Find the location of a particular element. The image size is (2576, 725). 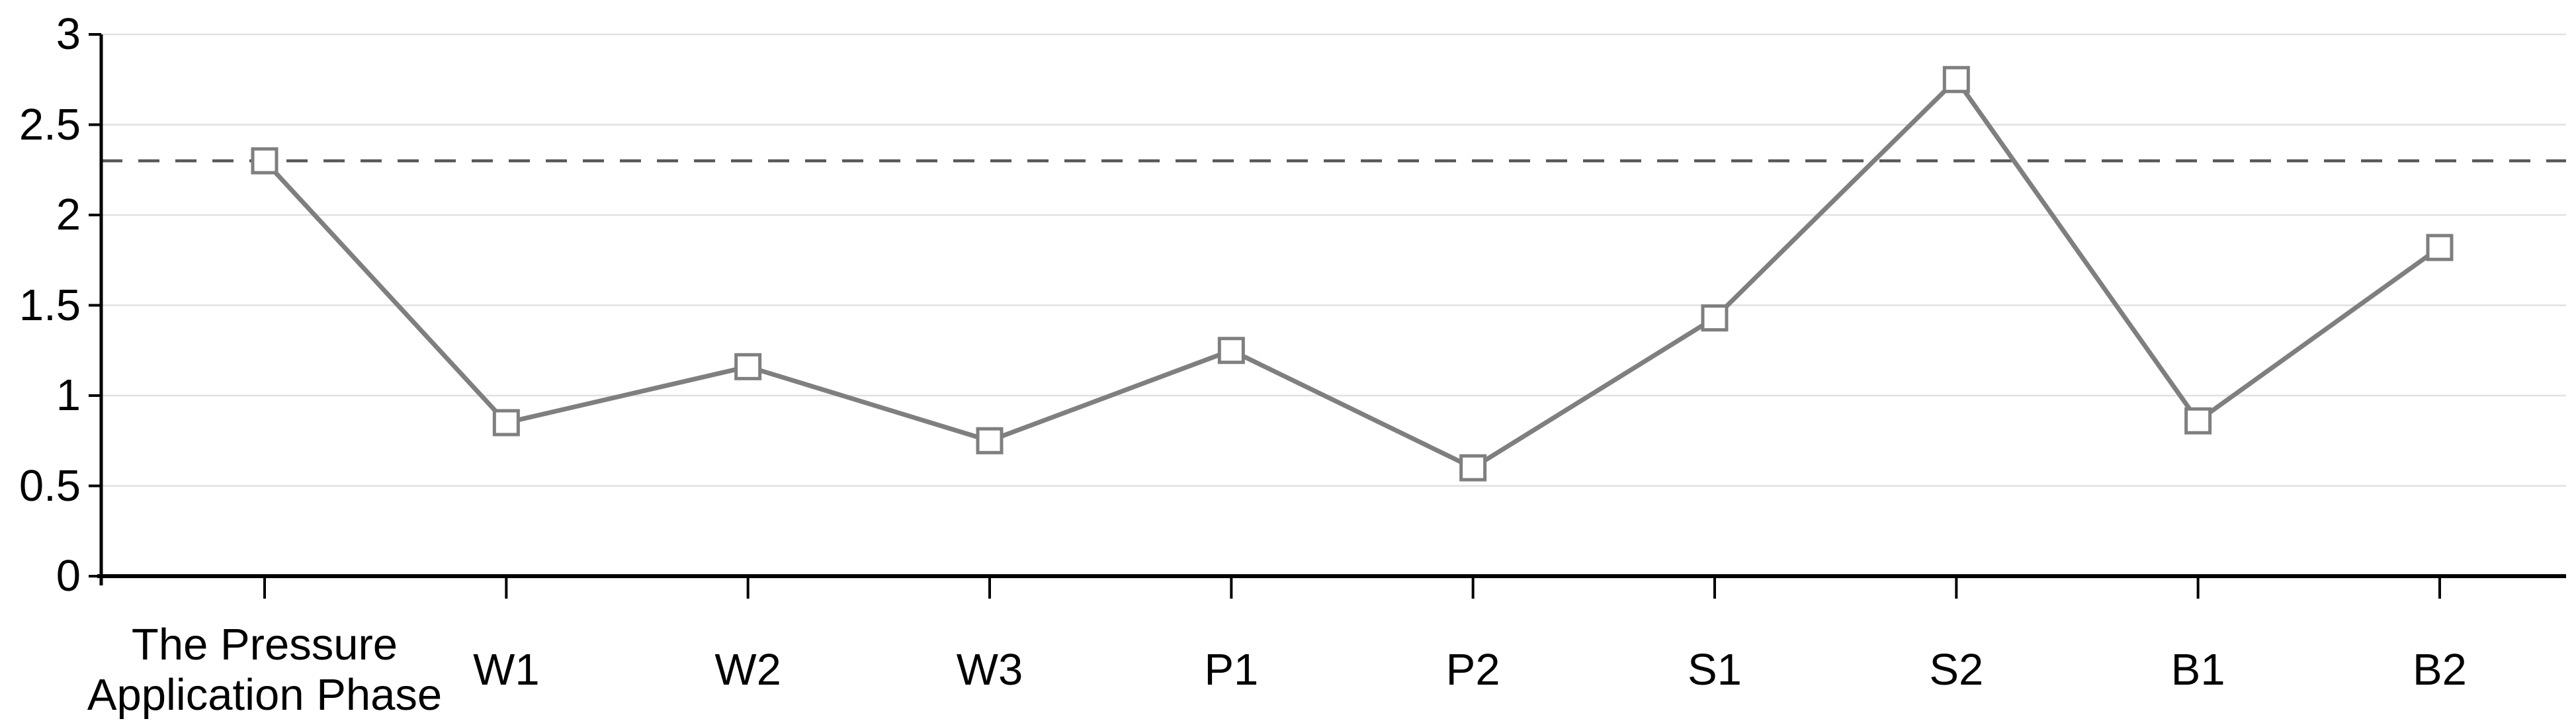

x-axis-category-label: B2 is located at coordinates (2439, 669).